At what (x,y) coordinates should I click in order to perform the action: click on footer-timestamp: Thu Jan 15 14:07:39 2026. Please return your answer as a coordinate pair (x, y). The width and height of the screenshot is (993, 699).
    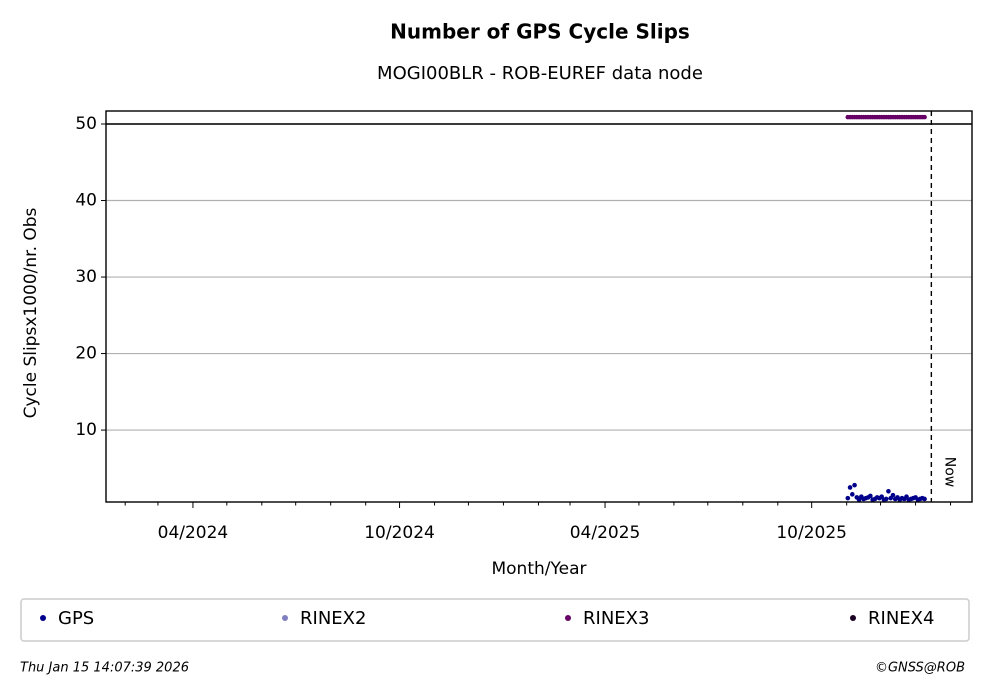
    Looking at the image, I should click on (104, 668).